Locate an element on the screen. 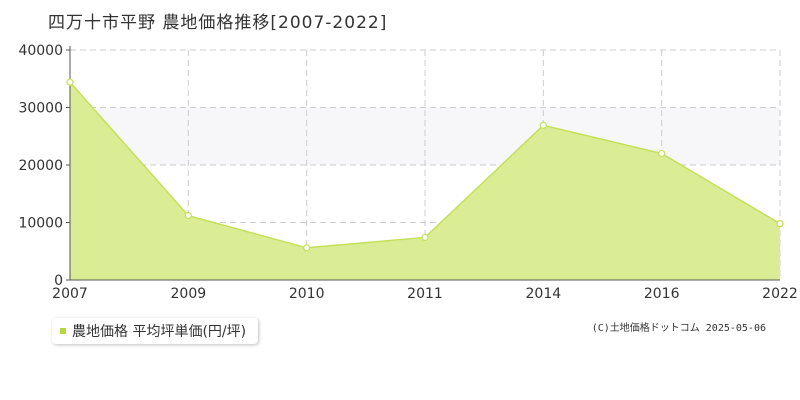 The width and height of the screenshot is (800, 400). x-tick-label: 2007 is located at coordinates (70, 294).